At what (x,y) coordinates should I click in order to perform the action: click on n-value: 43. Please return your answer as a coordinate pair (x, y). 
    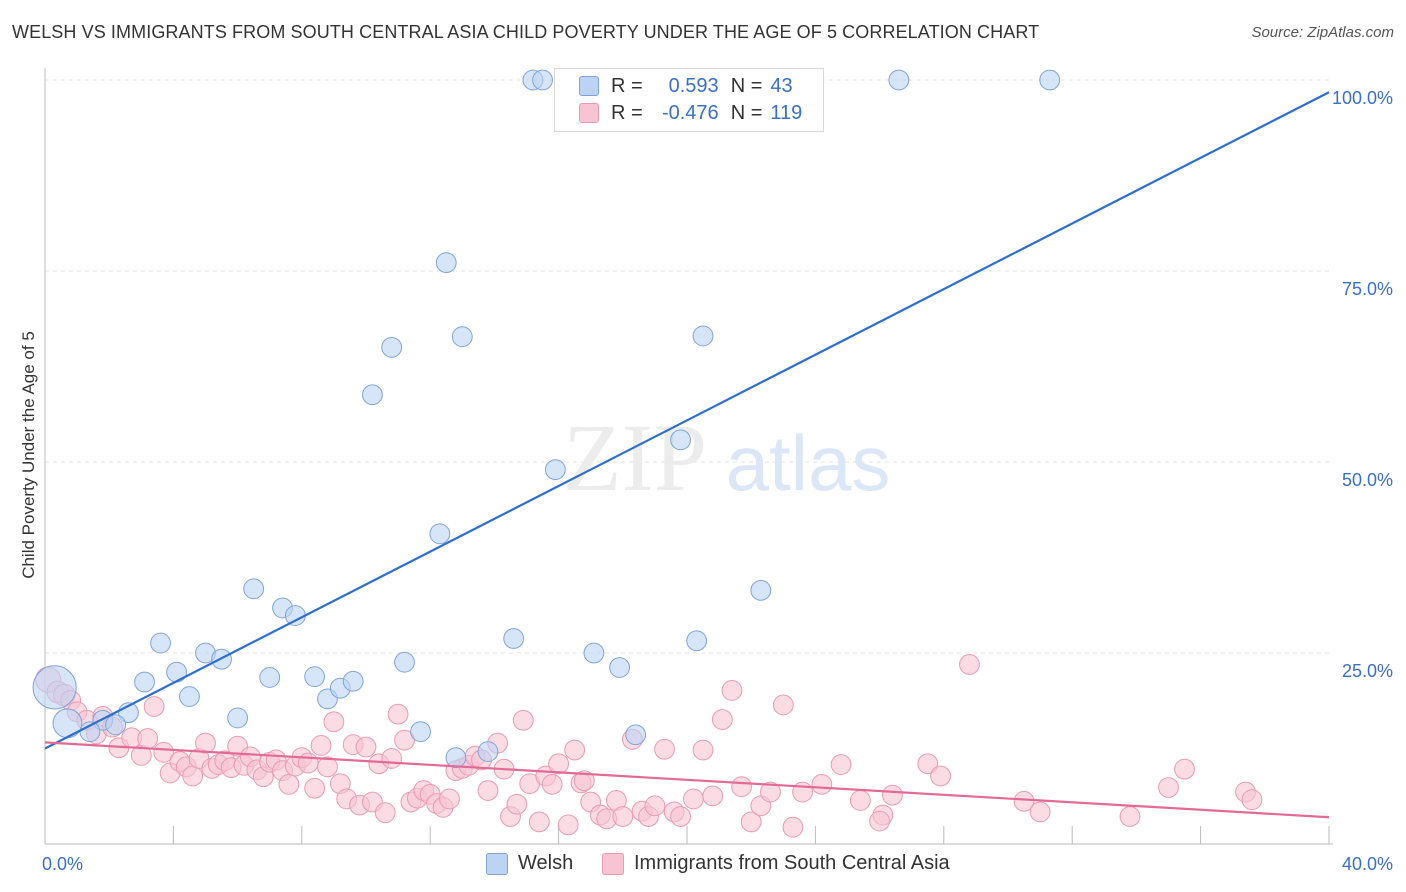
    Looking at the image, I should click on (781, 85).